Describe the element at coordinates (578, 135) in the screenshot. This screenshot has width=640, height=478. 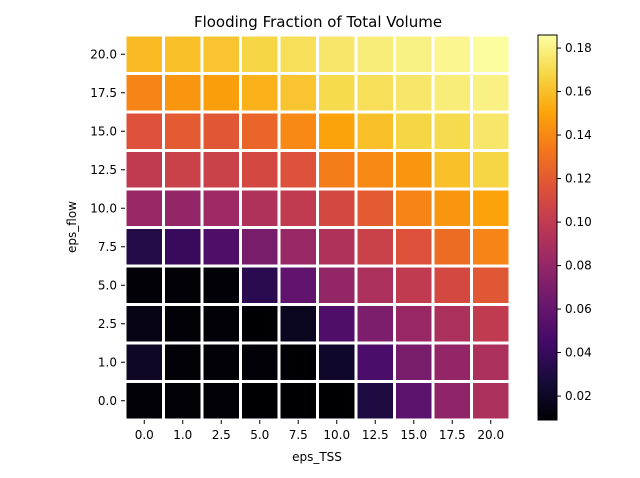
I see `colorbar-tick-label: 0.14` at that location.